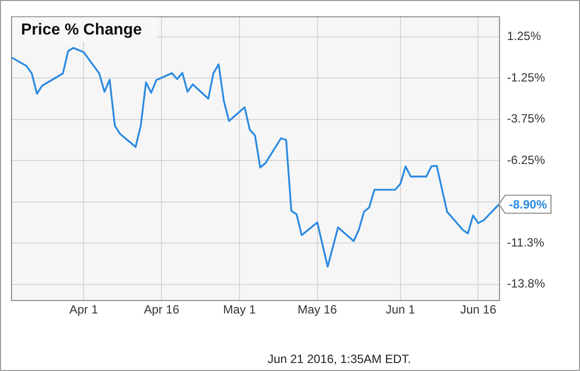  I want to click on y-tick-label: -3.75%, so click(526, 119).